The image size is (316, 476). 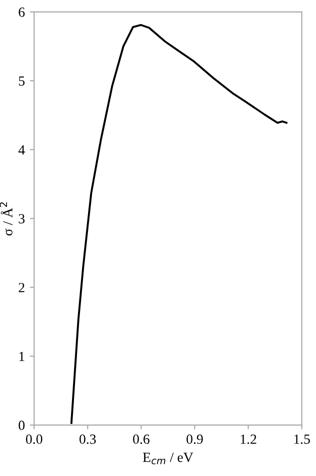 I want to click on x-tick-label: 0.3, so click(x=88, y=439).